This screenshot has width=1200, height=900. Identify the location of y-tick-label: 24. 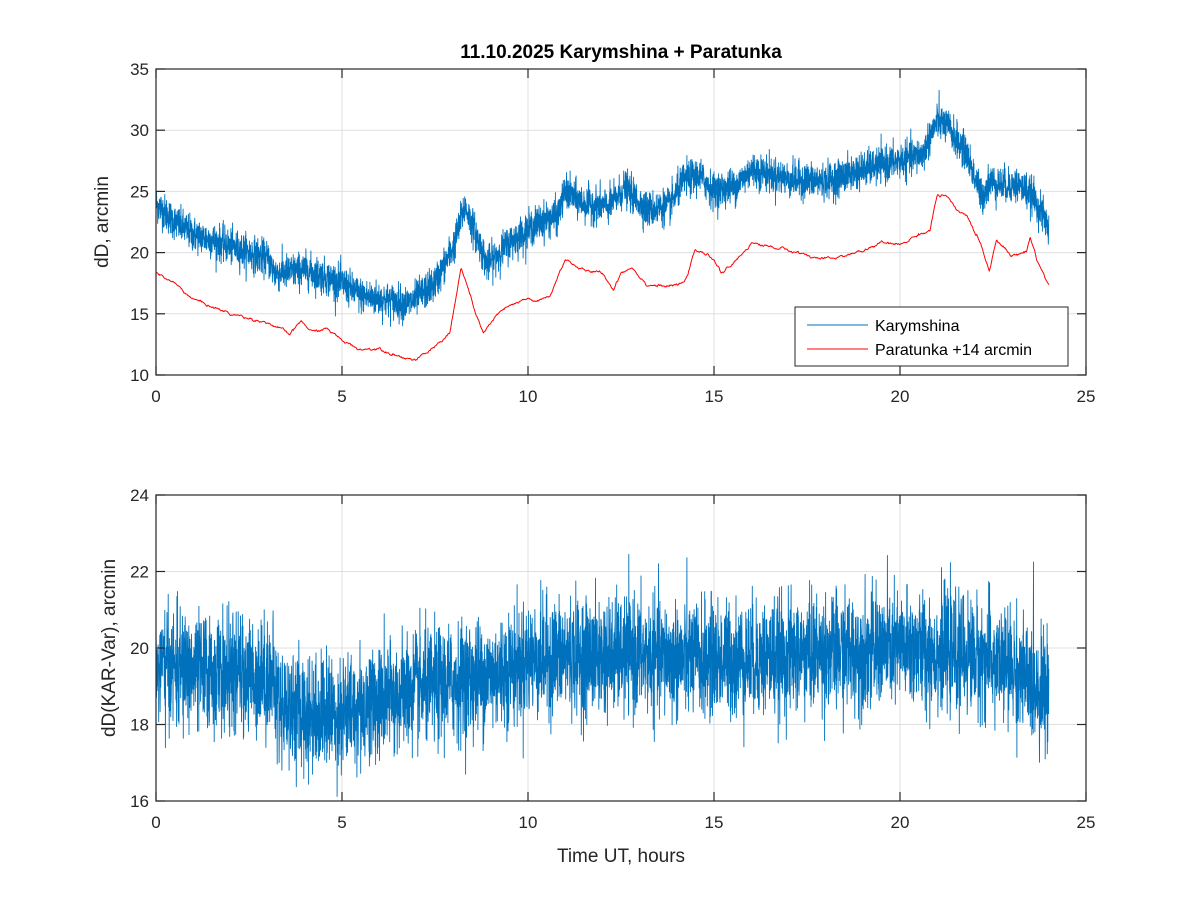
(139, 495).